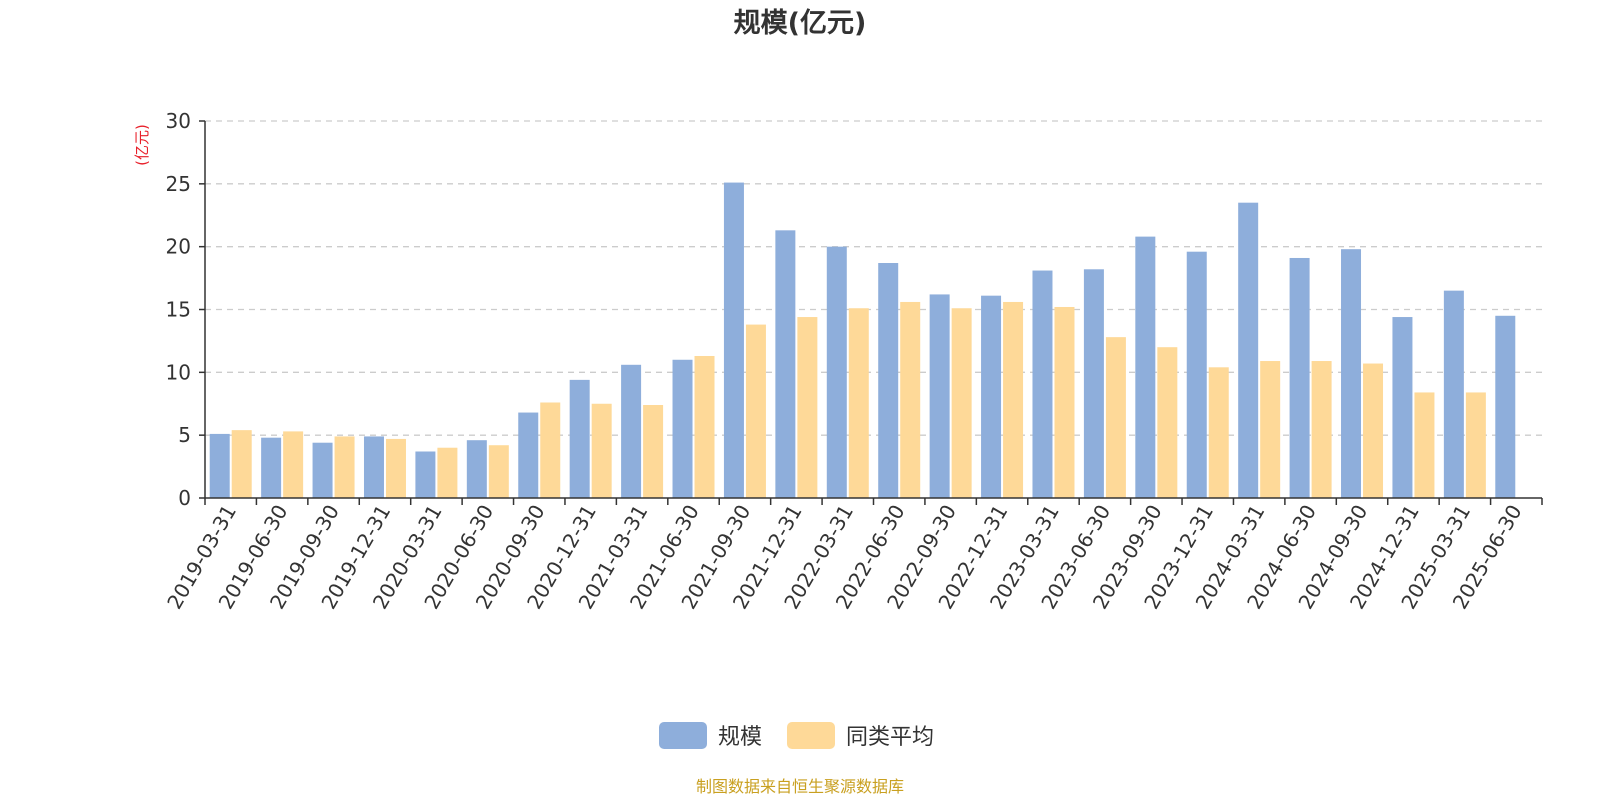 The width and height of the screenshot is (1600, 800). Describe the element at coordinates (800, 786) in the screenshot. I see `source-note: 制图数据来自恒生聚源数据库` at that location.